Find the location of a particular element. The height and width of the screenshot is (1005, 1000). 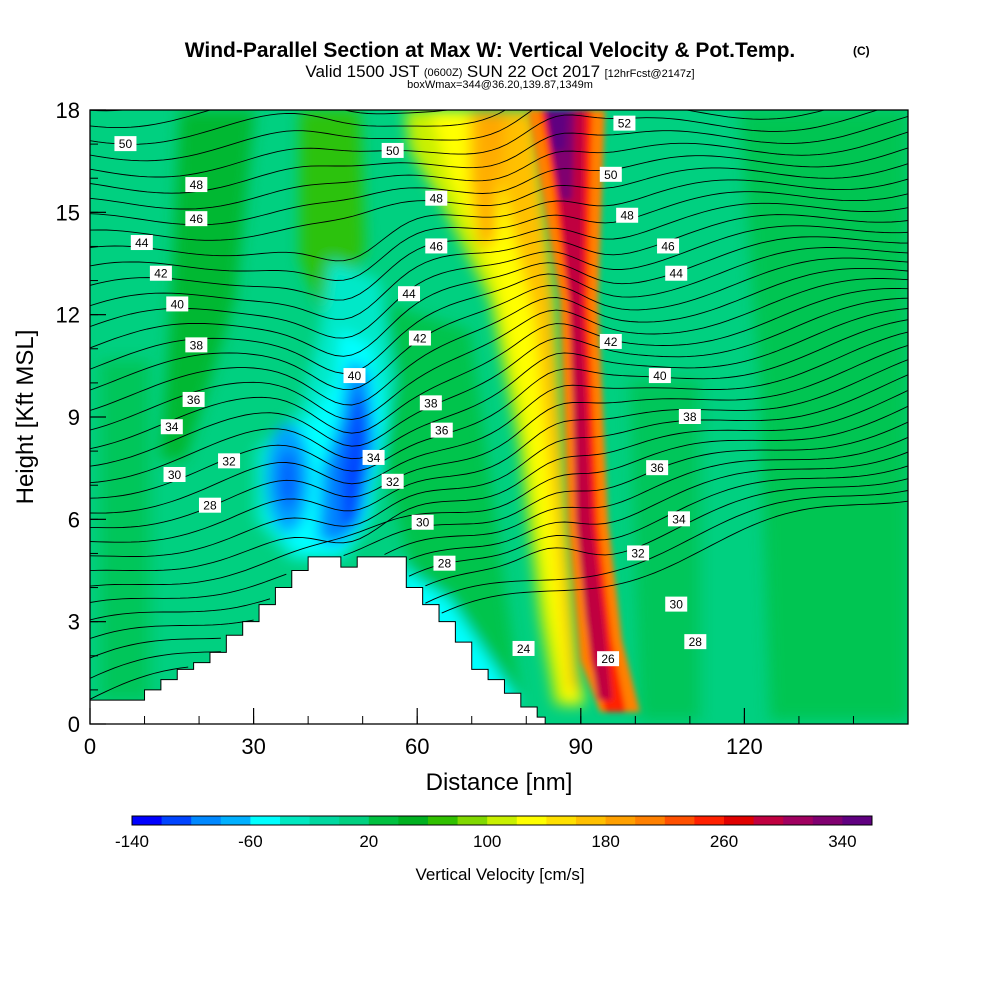

theta-label-text: 34 is located at coordinates (679, 519).